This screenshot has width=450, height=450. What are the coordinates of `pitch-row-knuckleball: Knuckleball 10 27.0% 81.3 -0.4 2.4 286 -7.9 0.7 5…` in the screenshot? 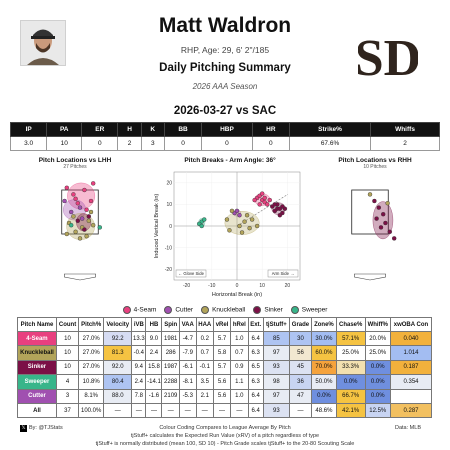 It's located at (225, 353).